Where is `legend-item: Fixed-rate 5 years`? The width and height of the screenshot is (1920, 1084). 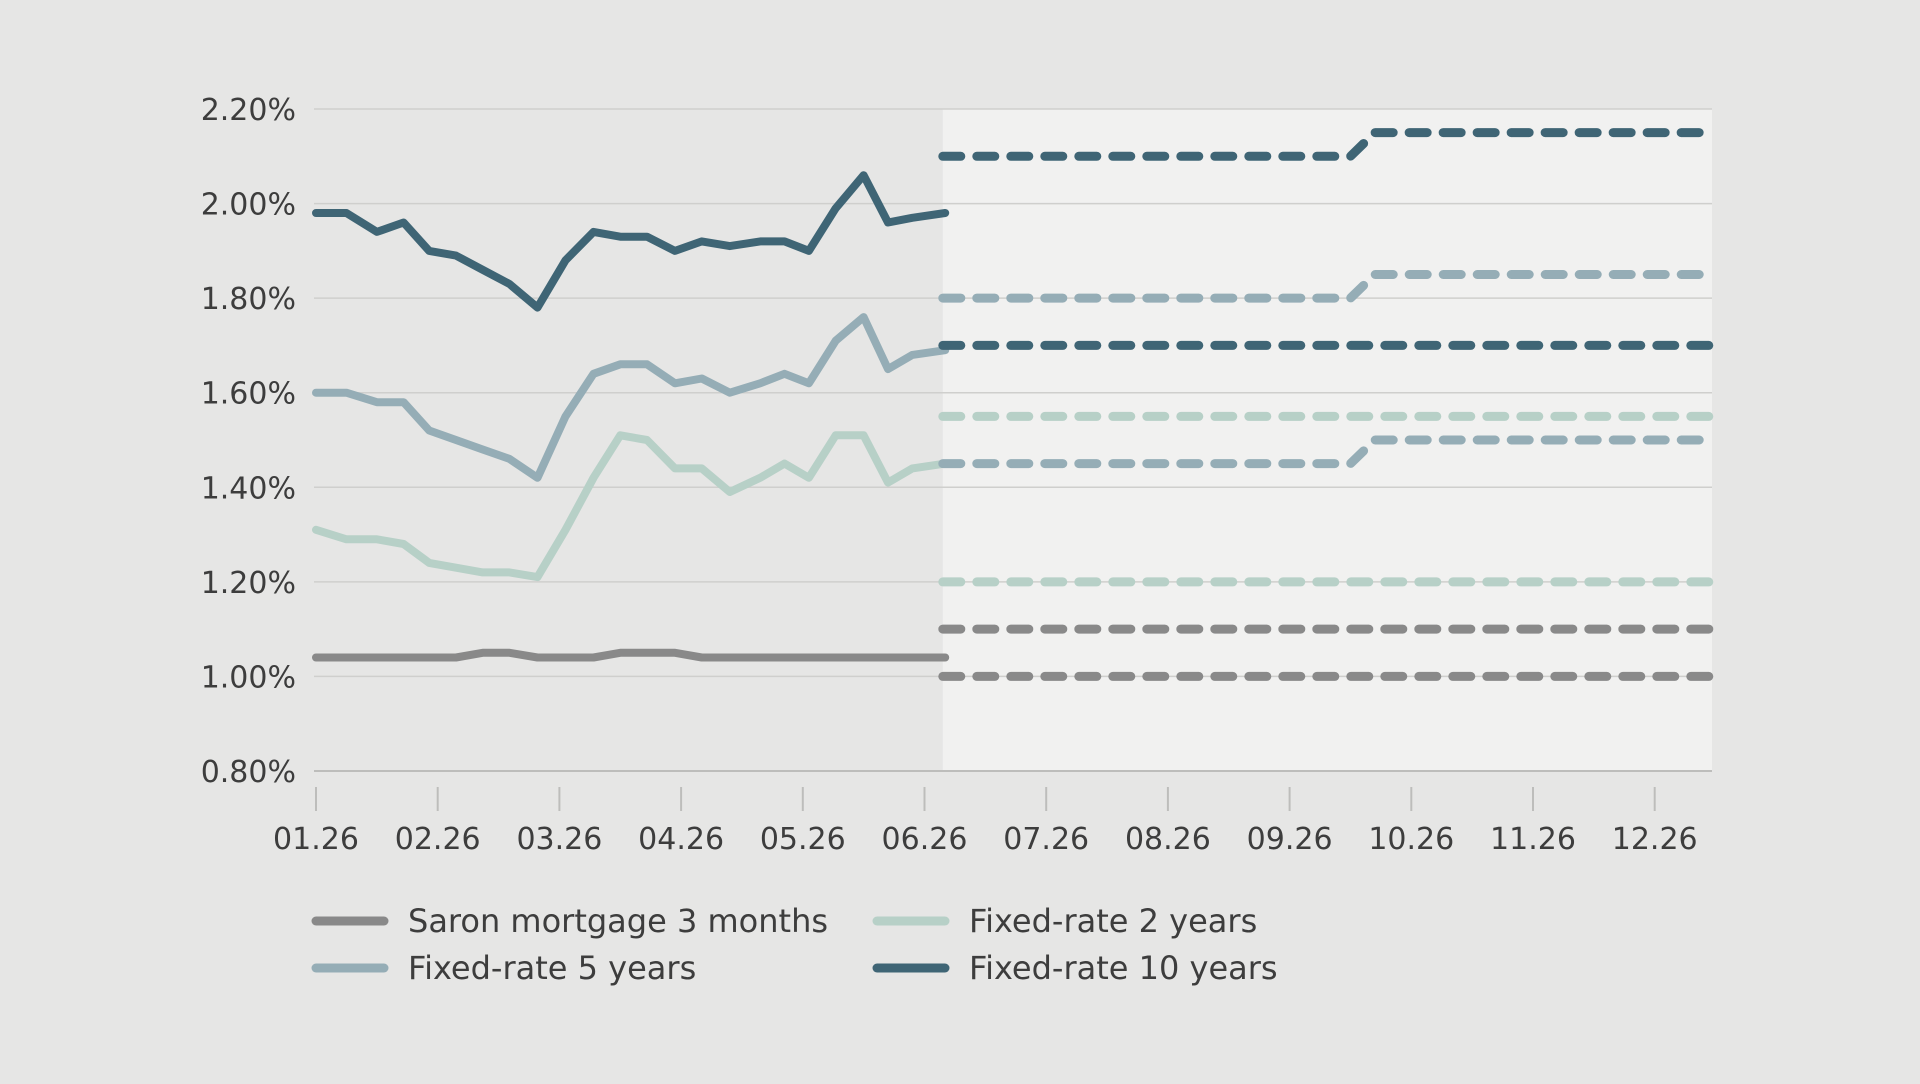
legend-item: Fixed-rate 5 years is located at coordinates (503, 968).